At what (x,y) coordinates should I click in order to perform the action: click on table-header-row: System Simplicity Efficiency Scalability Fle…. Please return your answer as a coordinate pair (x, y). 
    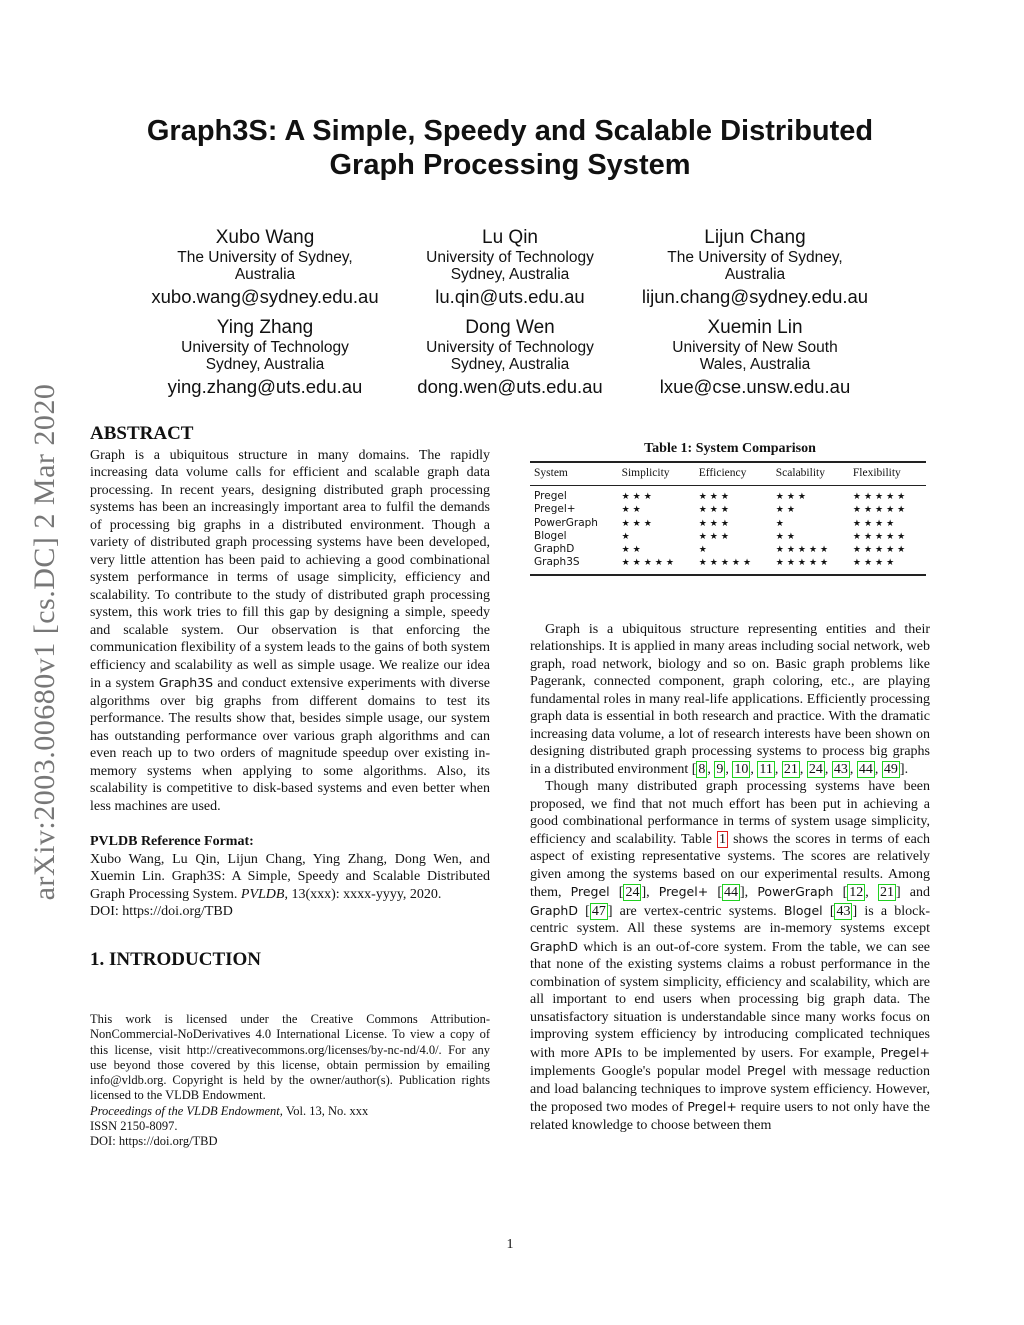
    Looking at the image, I should click on (728, 473).